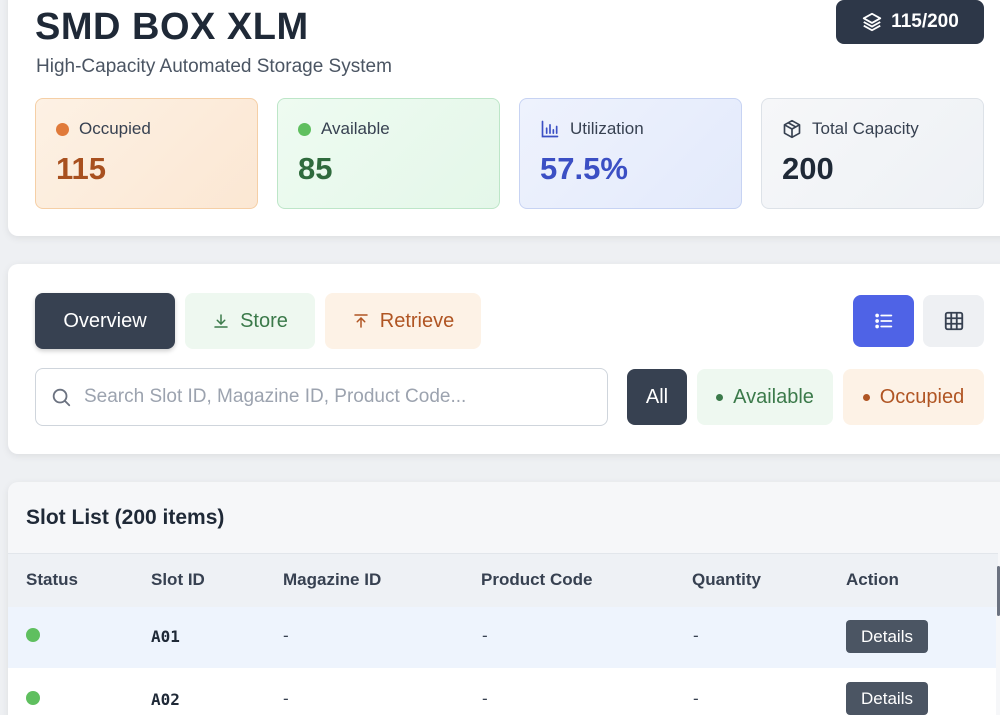  Describe the element at coordinates (334, 397) in the screenshot. I see `search-input` at that location.